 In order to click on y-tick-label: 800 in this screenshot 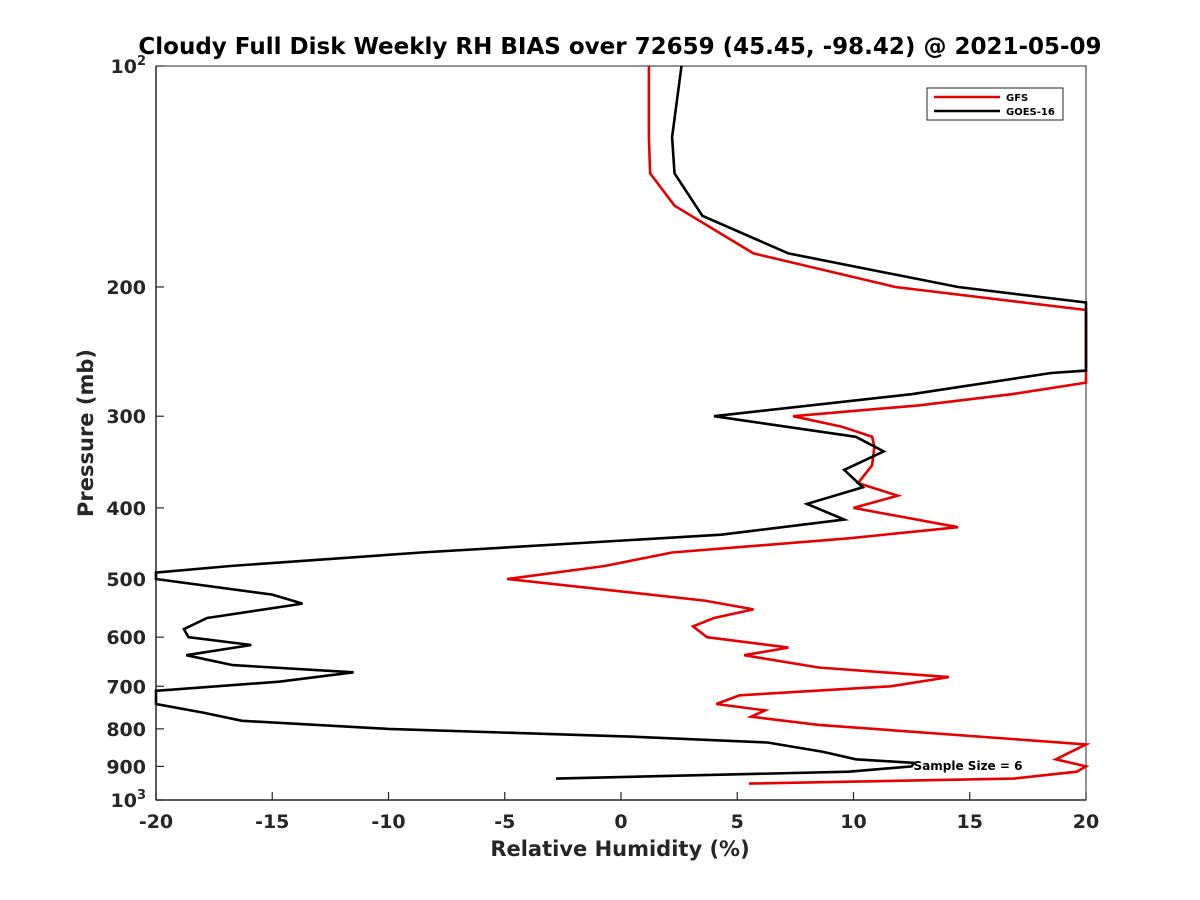, I will do `click(126, 730)`.